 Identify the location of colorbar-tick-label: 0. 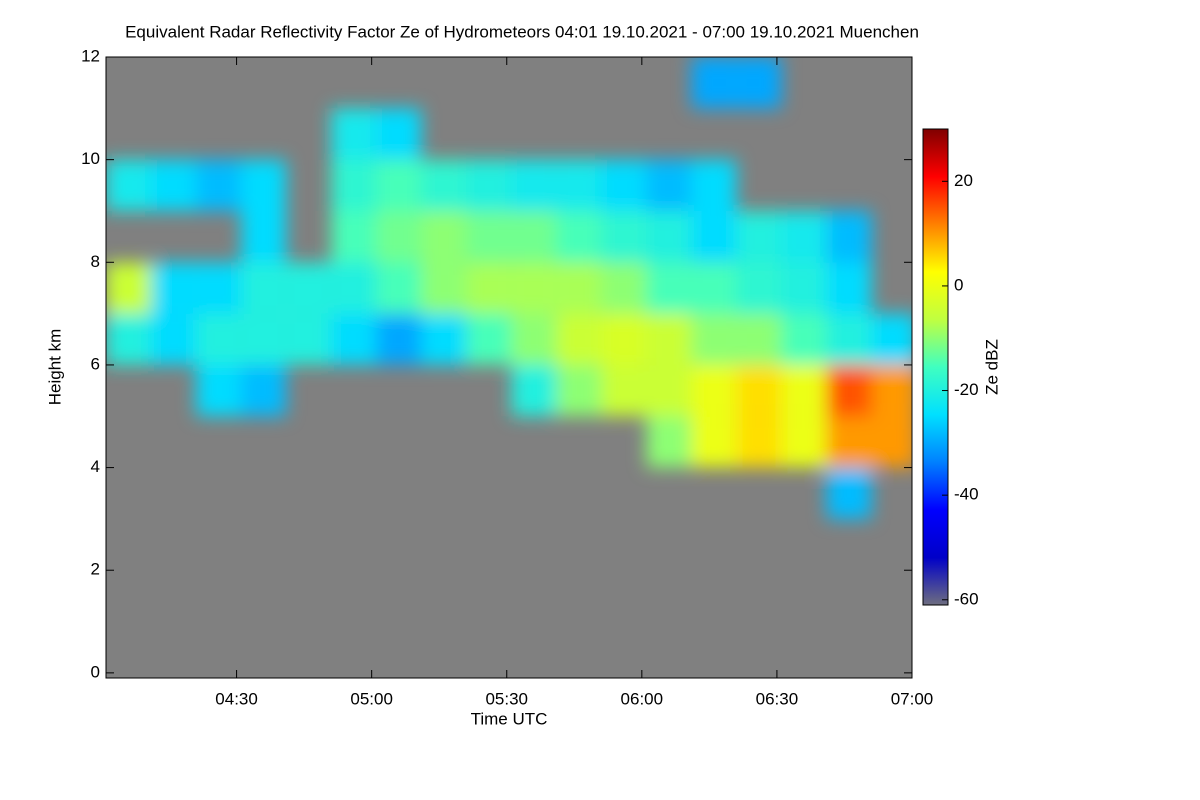
(958, 284).